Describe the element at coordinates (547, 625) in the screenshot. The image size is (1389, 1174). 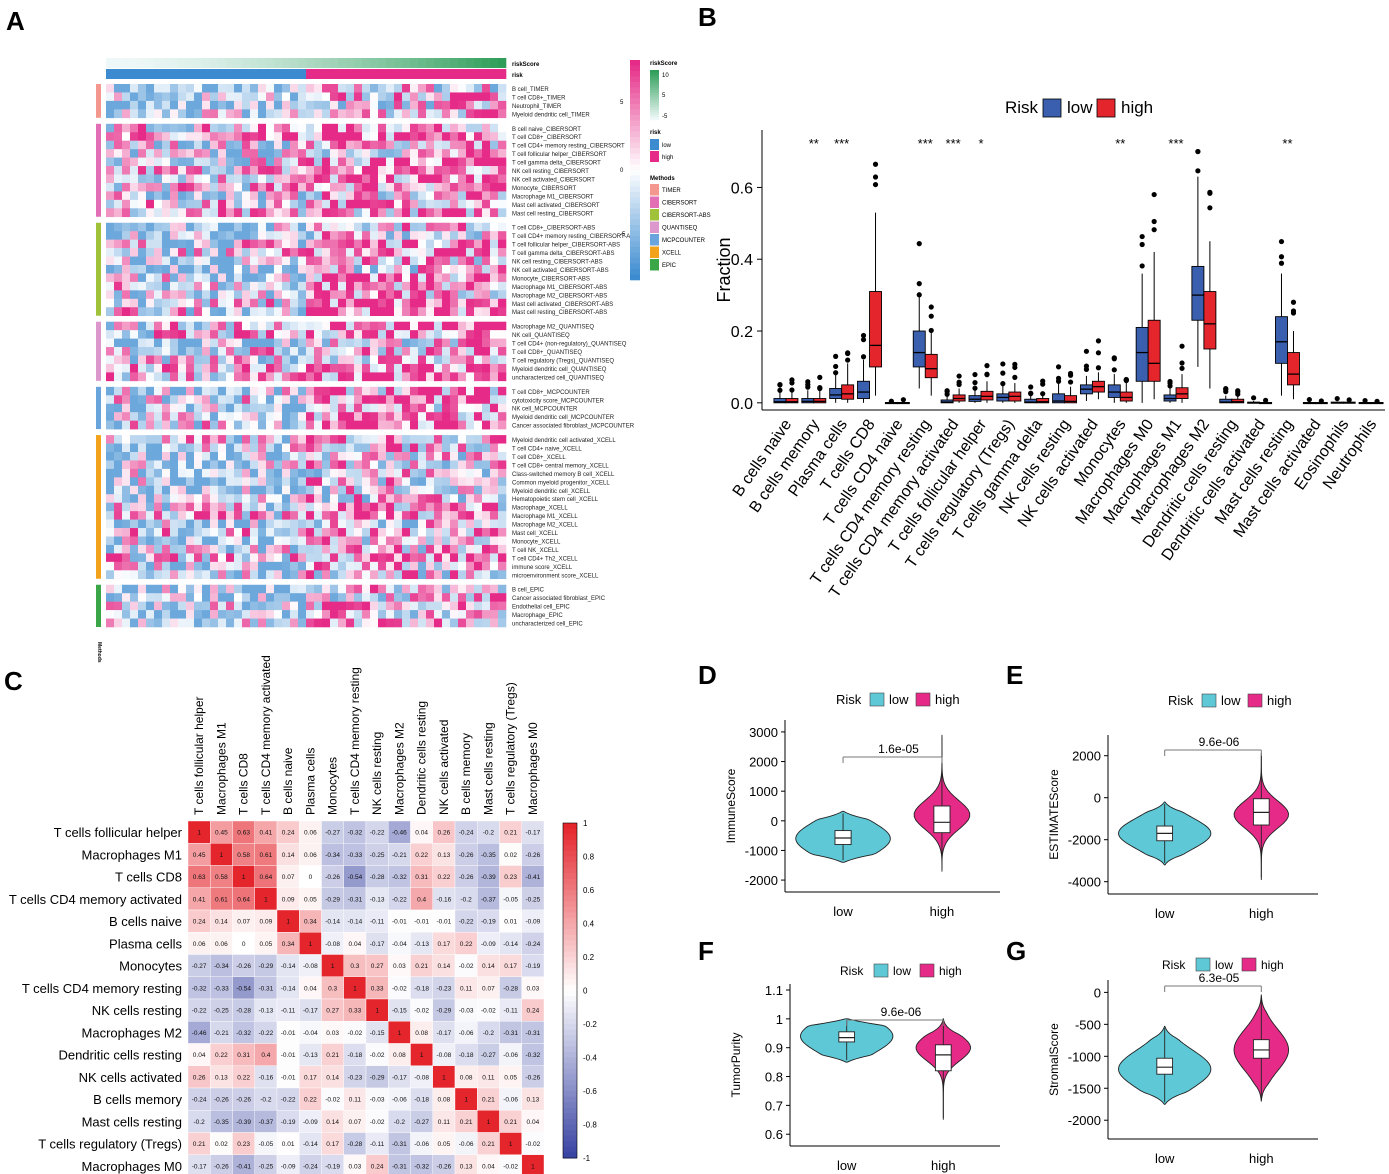
I see `heatmap-row-label: uncharacterized cell_EPIC` at that location.